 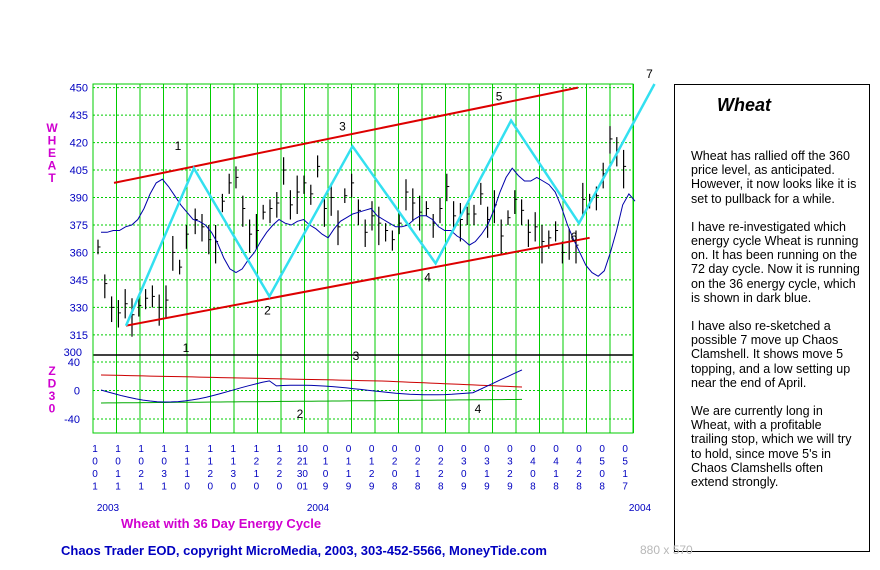 I want to click on oscillator-blue-line, so click(x=311, y=386).